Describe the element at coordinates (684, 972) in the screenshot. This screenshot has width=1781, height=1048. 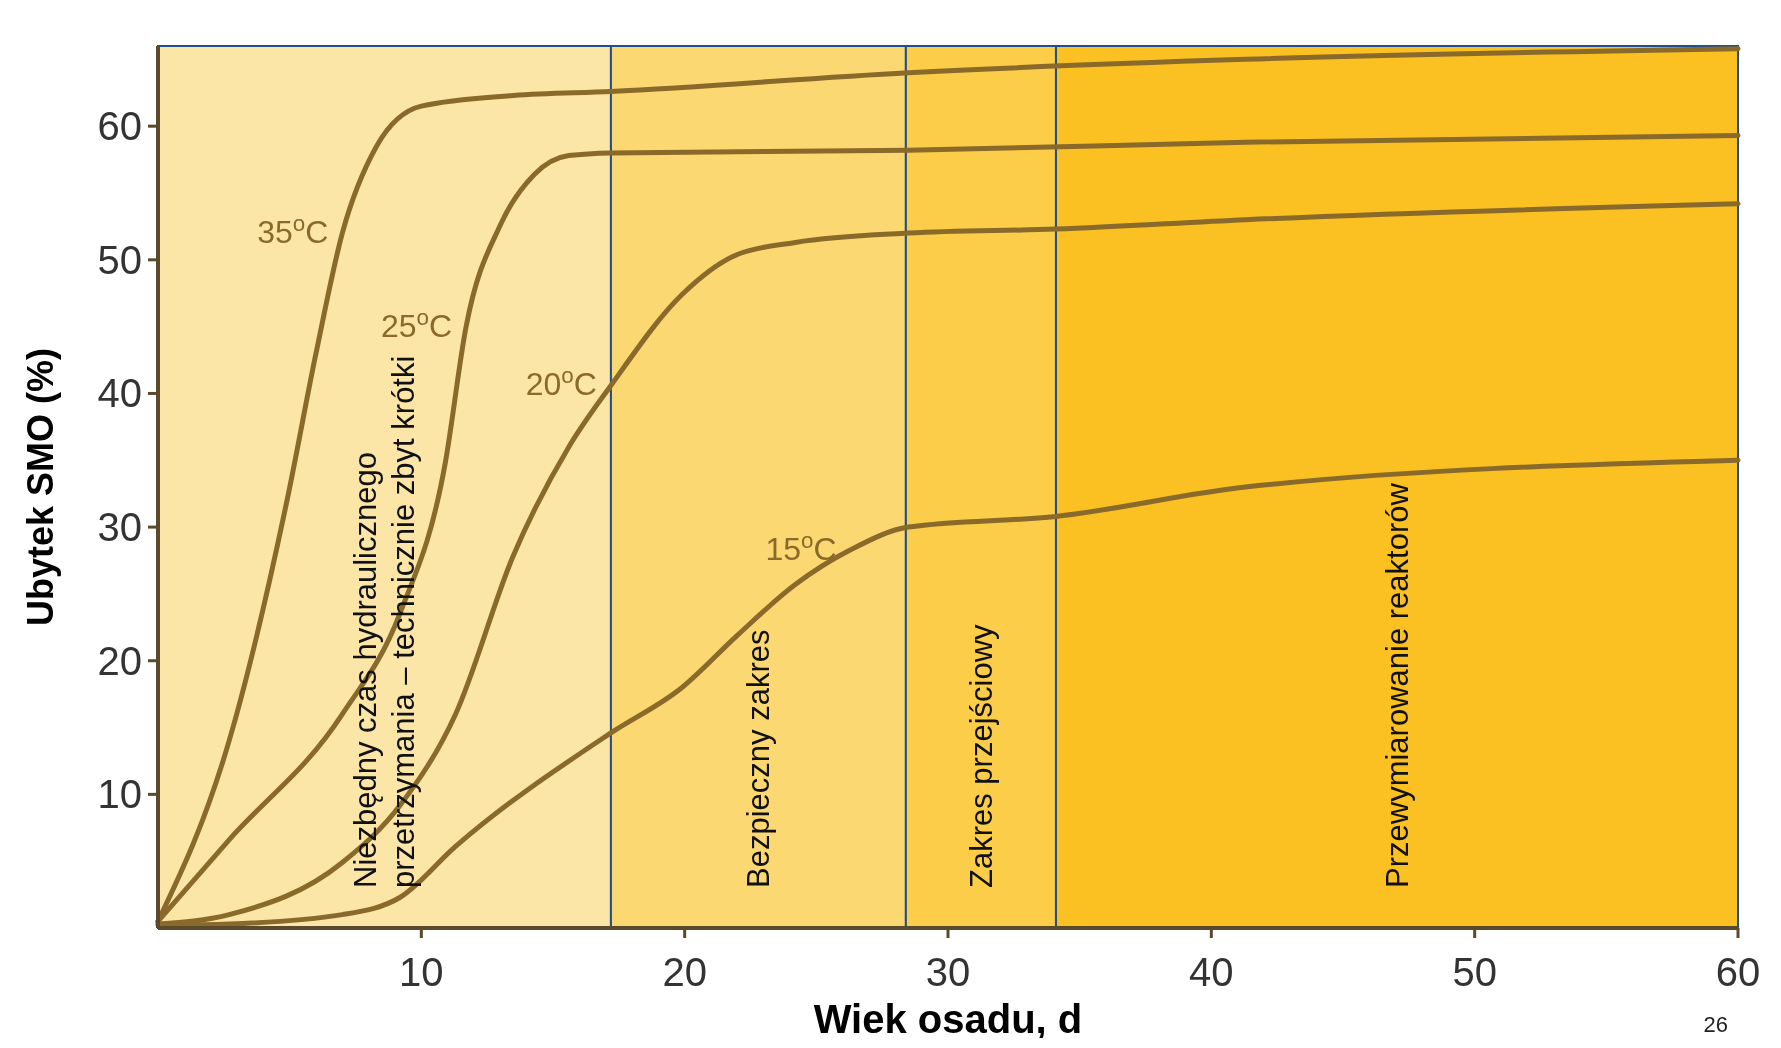
I see `x-tick-label: 20` at that location.